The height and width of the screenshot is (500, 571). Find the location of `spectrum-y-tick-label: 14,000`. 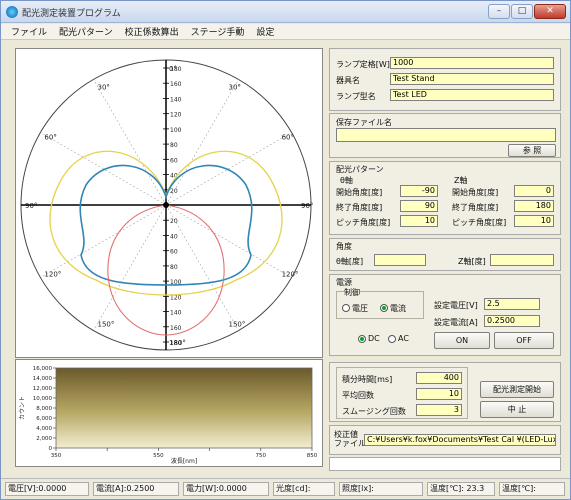

spectrum-y-tick-label: 14,000 is located at coordinates (43, 379).